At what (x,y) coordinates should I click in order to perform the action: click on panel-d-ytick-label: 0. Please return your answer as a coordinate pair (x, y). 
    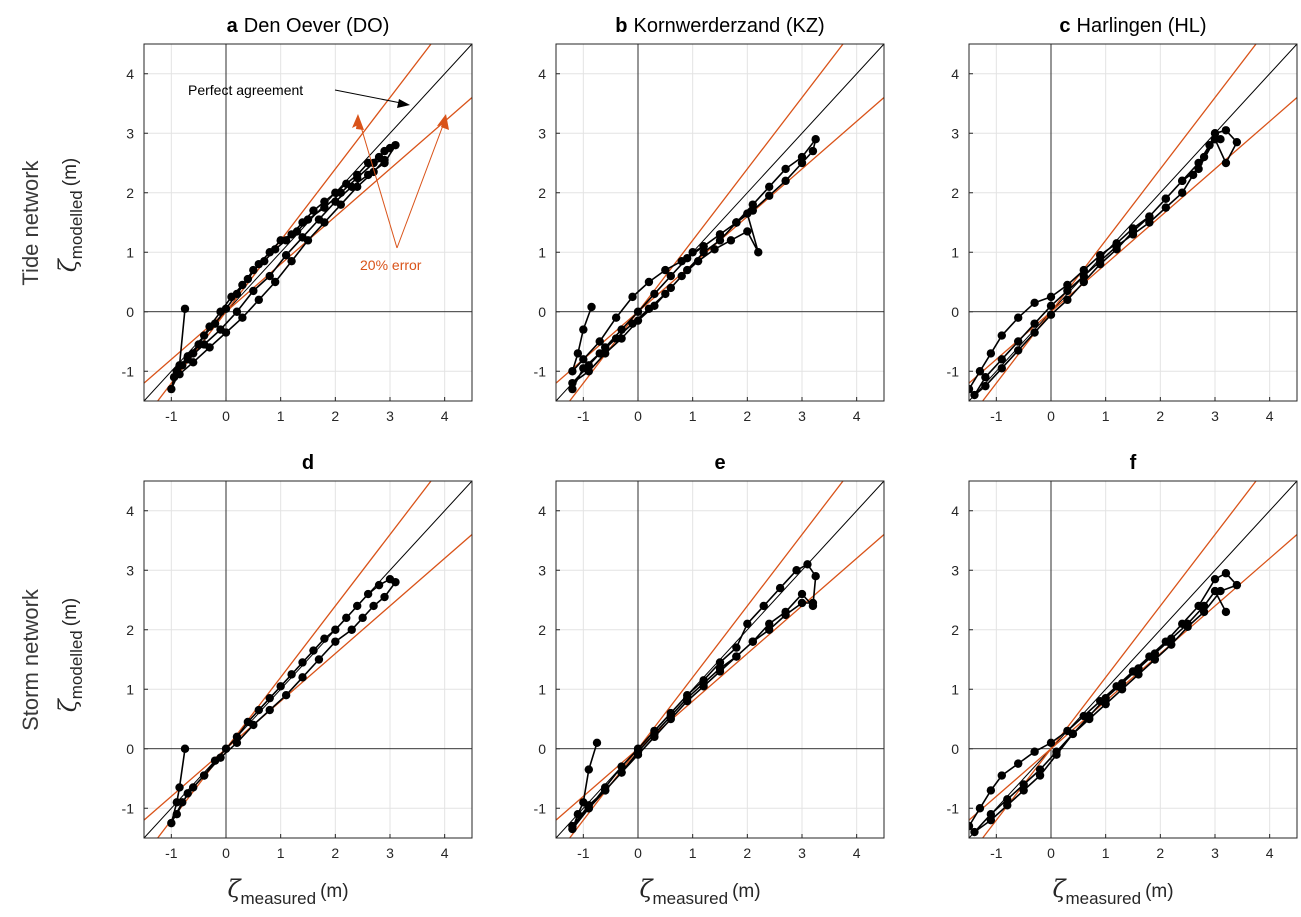
    Looking at the image, I should click on (130, 749).